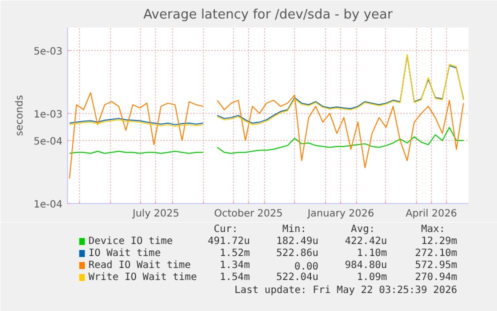 The image size is (497, 311). Describe the element at coordinates (248, 214) in the screenshot. I see `x-tick-label: October 2025` at that location.